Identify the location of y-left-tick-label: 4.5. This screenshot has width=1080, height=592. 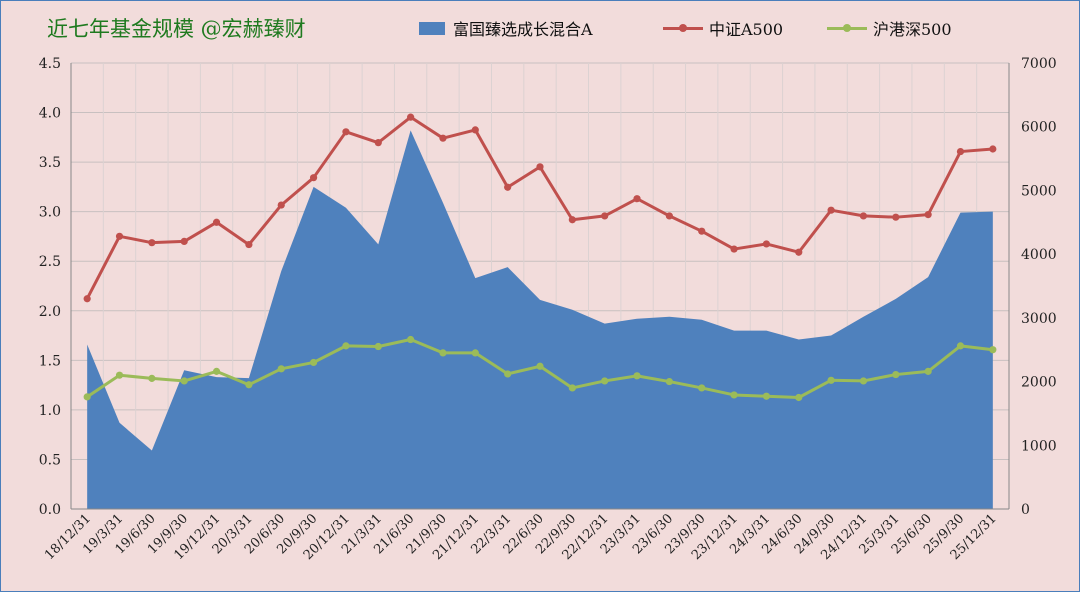
(50, 64).